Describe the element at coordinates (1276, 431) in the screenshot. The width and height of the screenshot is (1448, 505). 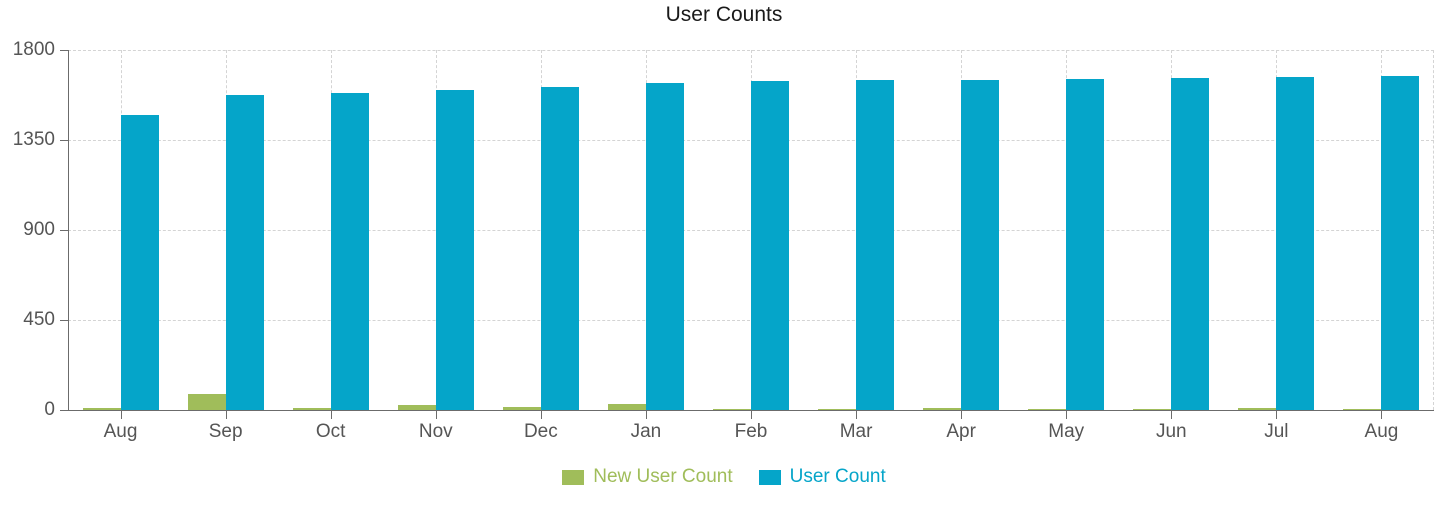
I see `x-axis-tick-label: Jul` at that location.